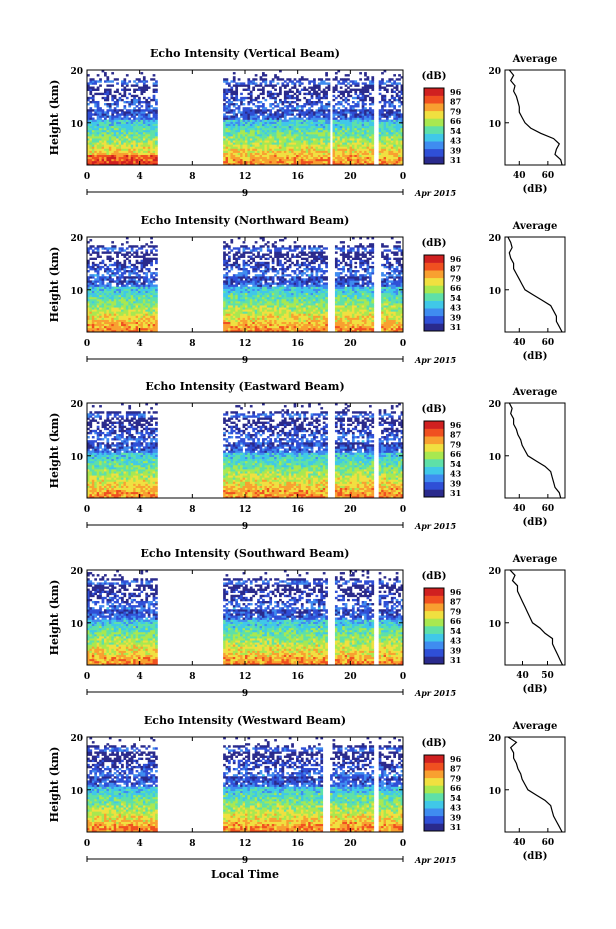 This screenshot has width=616, height=929. What do you see at coordinates (455, 102) in the screenshot?
I see `colorbar-tick-label: 87` at bounding box center [455, 102].